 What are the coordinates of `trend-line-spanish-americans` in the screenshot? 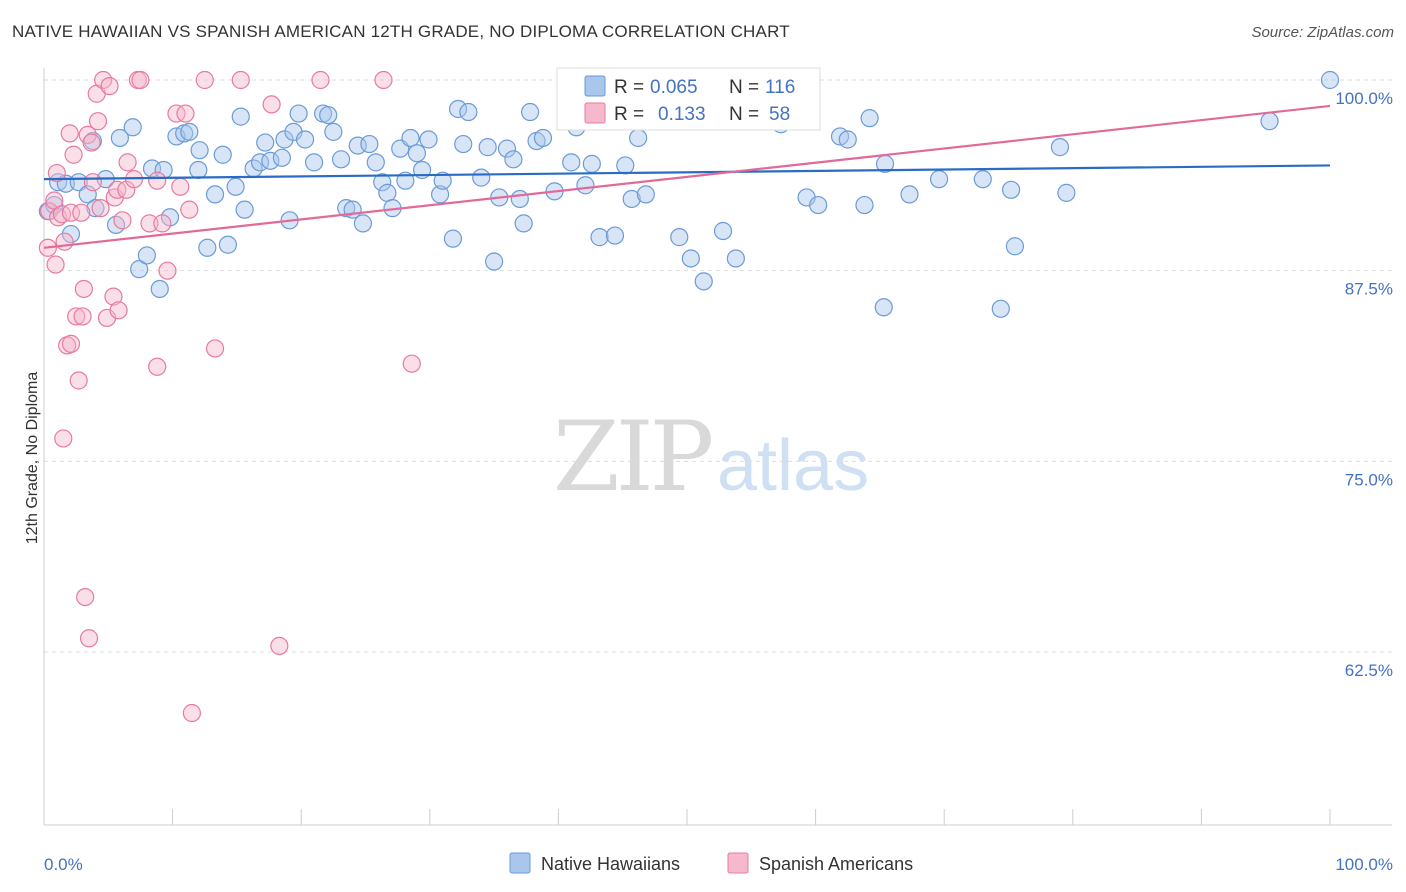 It's located at (687, 176).